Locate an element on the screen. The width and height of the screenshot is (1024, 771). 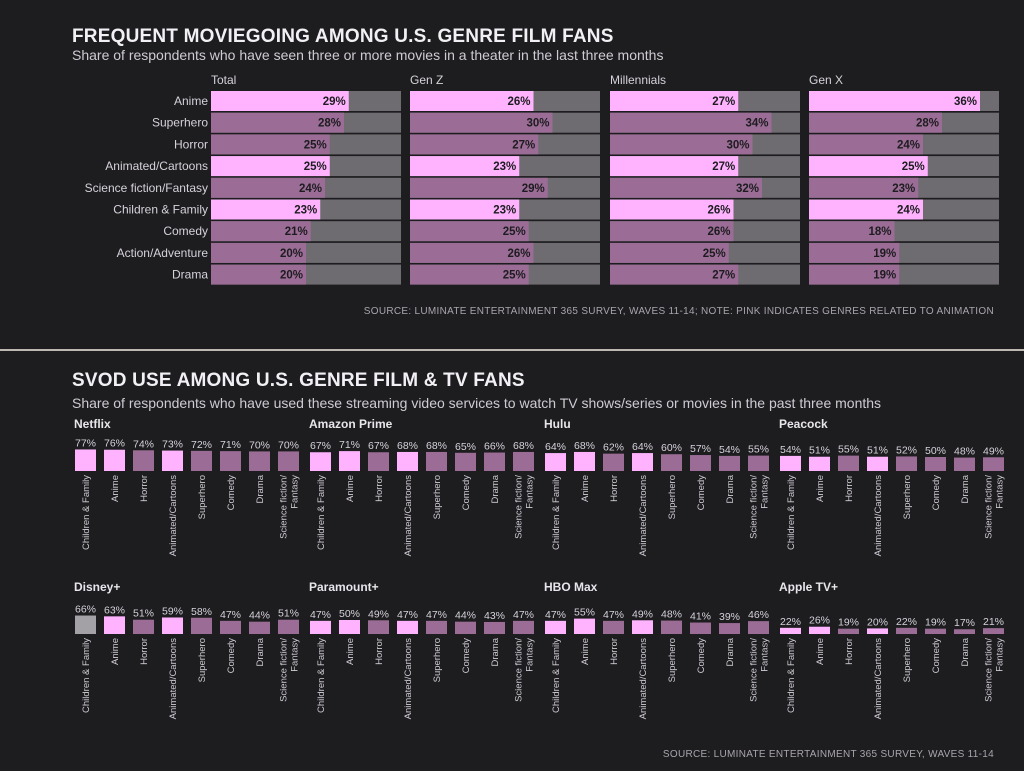
panel-title: Gen Z is located at coordinates (426, 80).